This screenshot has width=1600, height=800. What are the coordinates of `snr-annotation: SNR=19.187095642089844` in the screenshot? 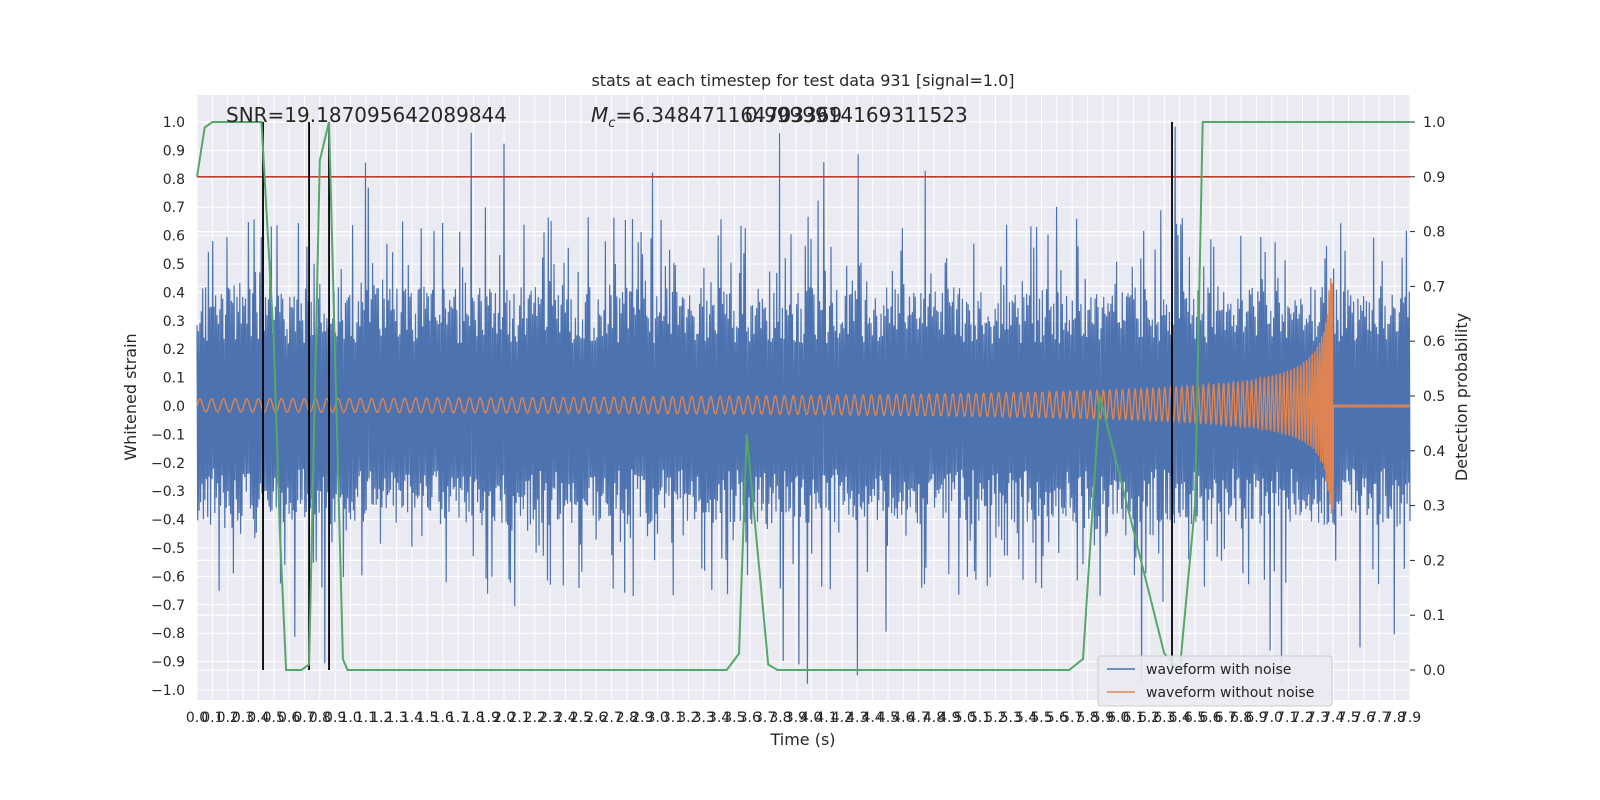 It's located at (366, 115).